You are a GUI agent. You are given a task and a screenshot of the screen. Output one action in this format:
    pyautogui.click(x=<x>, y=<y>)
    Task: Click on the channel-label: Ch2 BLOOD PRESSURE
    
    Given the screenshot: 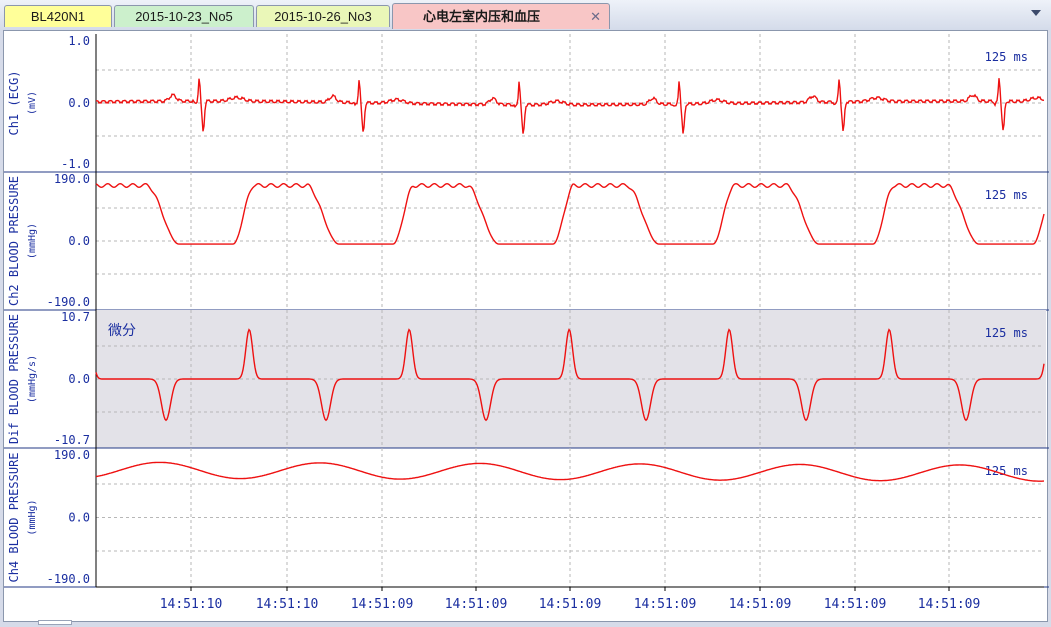 What is the action you would take?
    pyautogui.click(x=14, y=241)
    